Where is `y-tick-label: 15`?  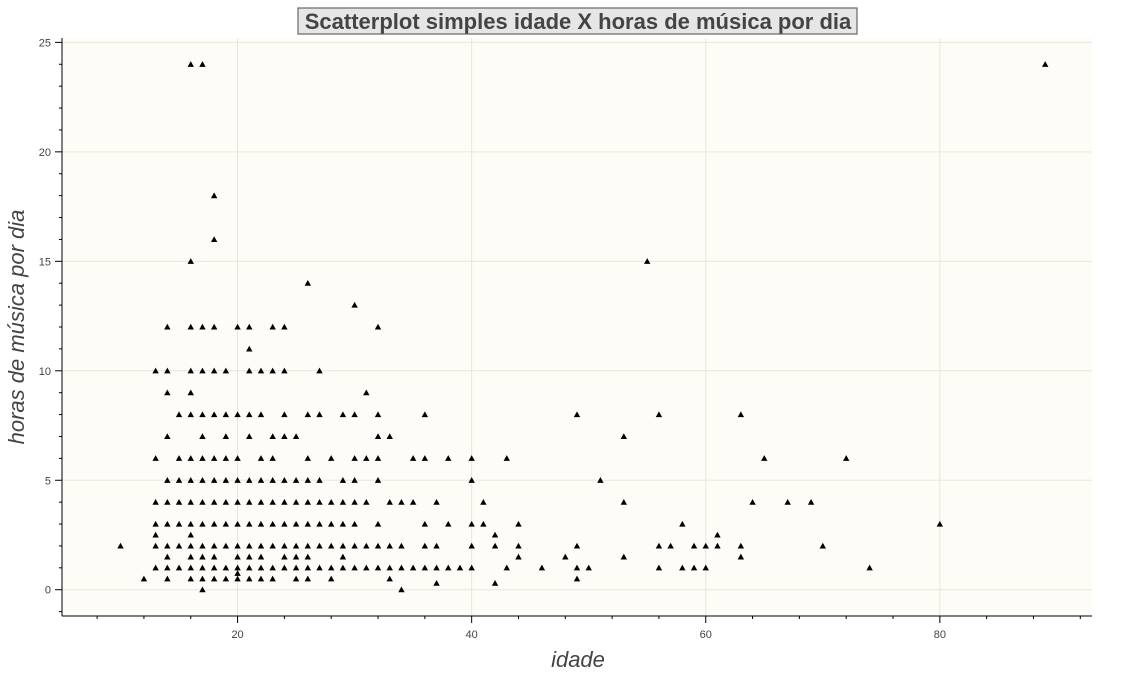
y-tick-label: 15 is located at coordinates (45, 262).